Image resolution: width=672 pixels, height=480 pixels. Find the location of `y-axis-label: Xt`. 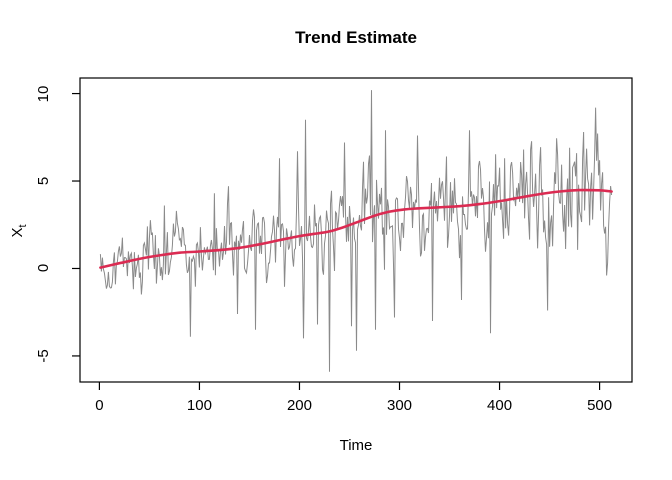

y-axis-label: Xt is located at coordinates (19, 231).